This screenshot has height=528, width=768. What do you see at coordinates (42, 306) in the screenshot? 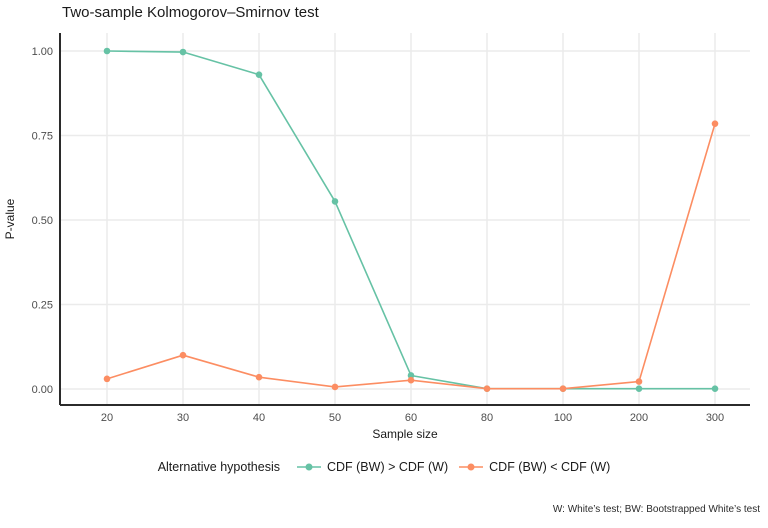
I see `y-tick-label: 0.25` at bounding box center [42, 306].